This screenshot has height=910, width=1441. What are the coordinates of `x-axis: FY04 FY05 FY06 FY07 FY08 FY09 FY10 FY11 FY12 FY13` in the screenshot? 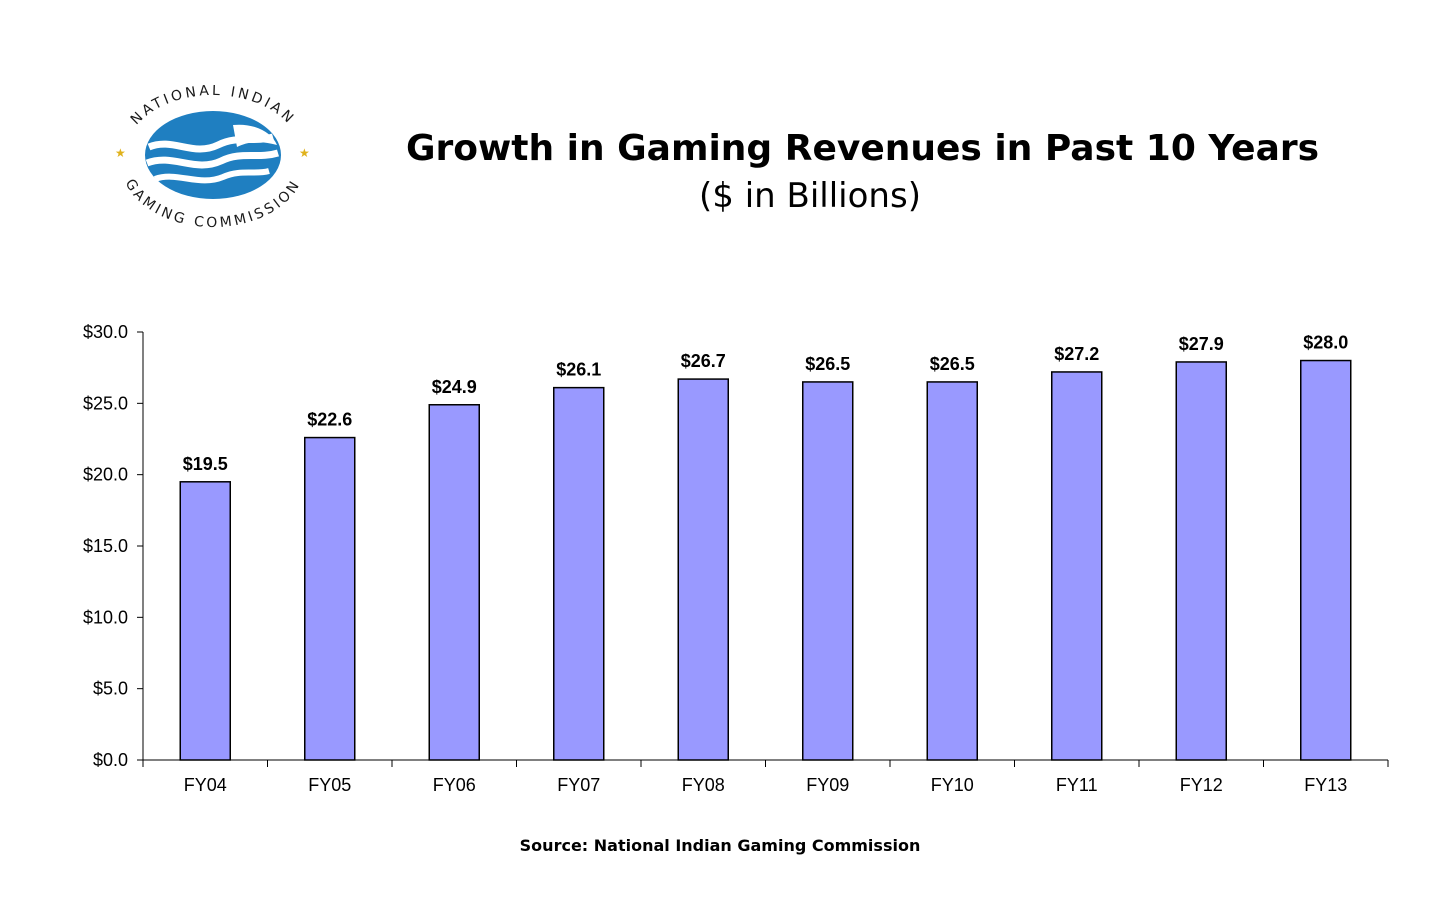 It's located at (765, 777).